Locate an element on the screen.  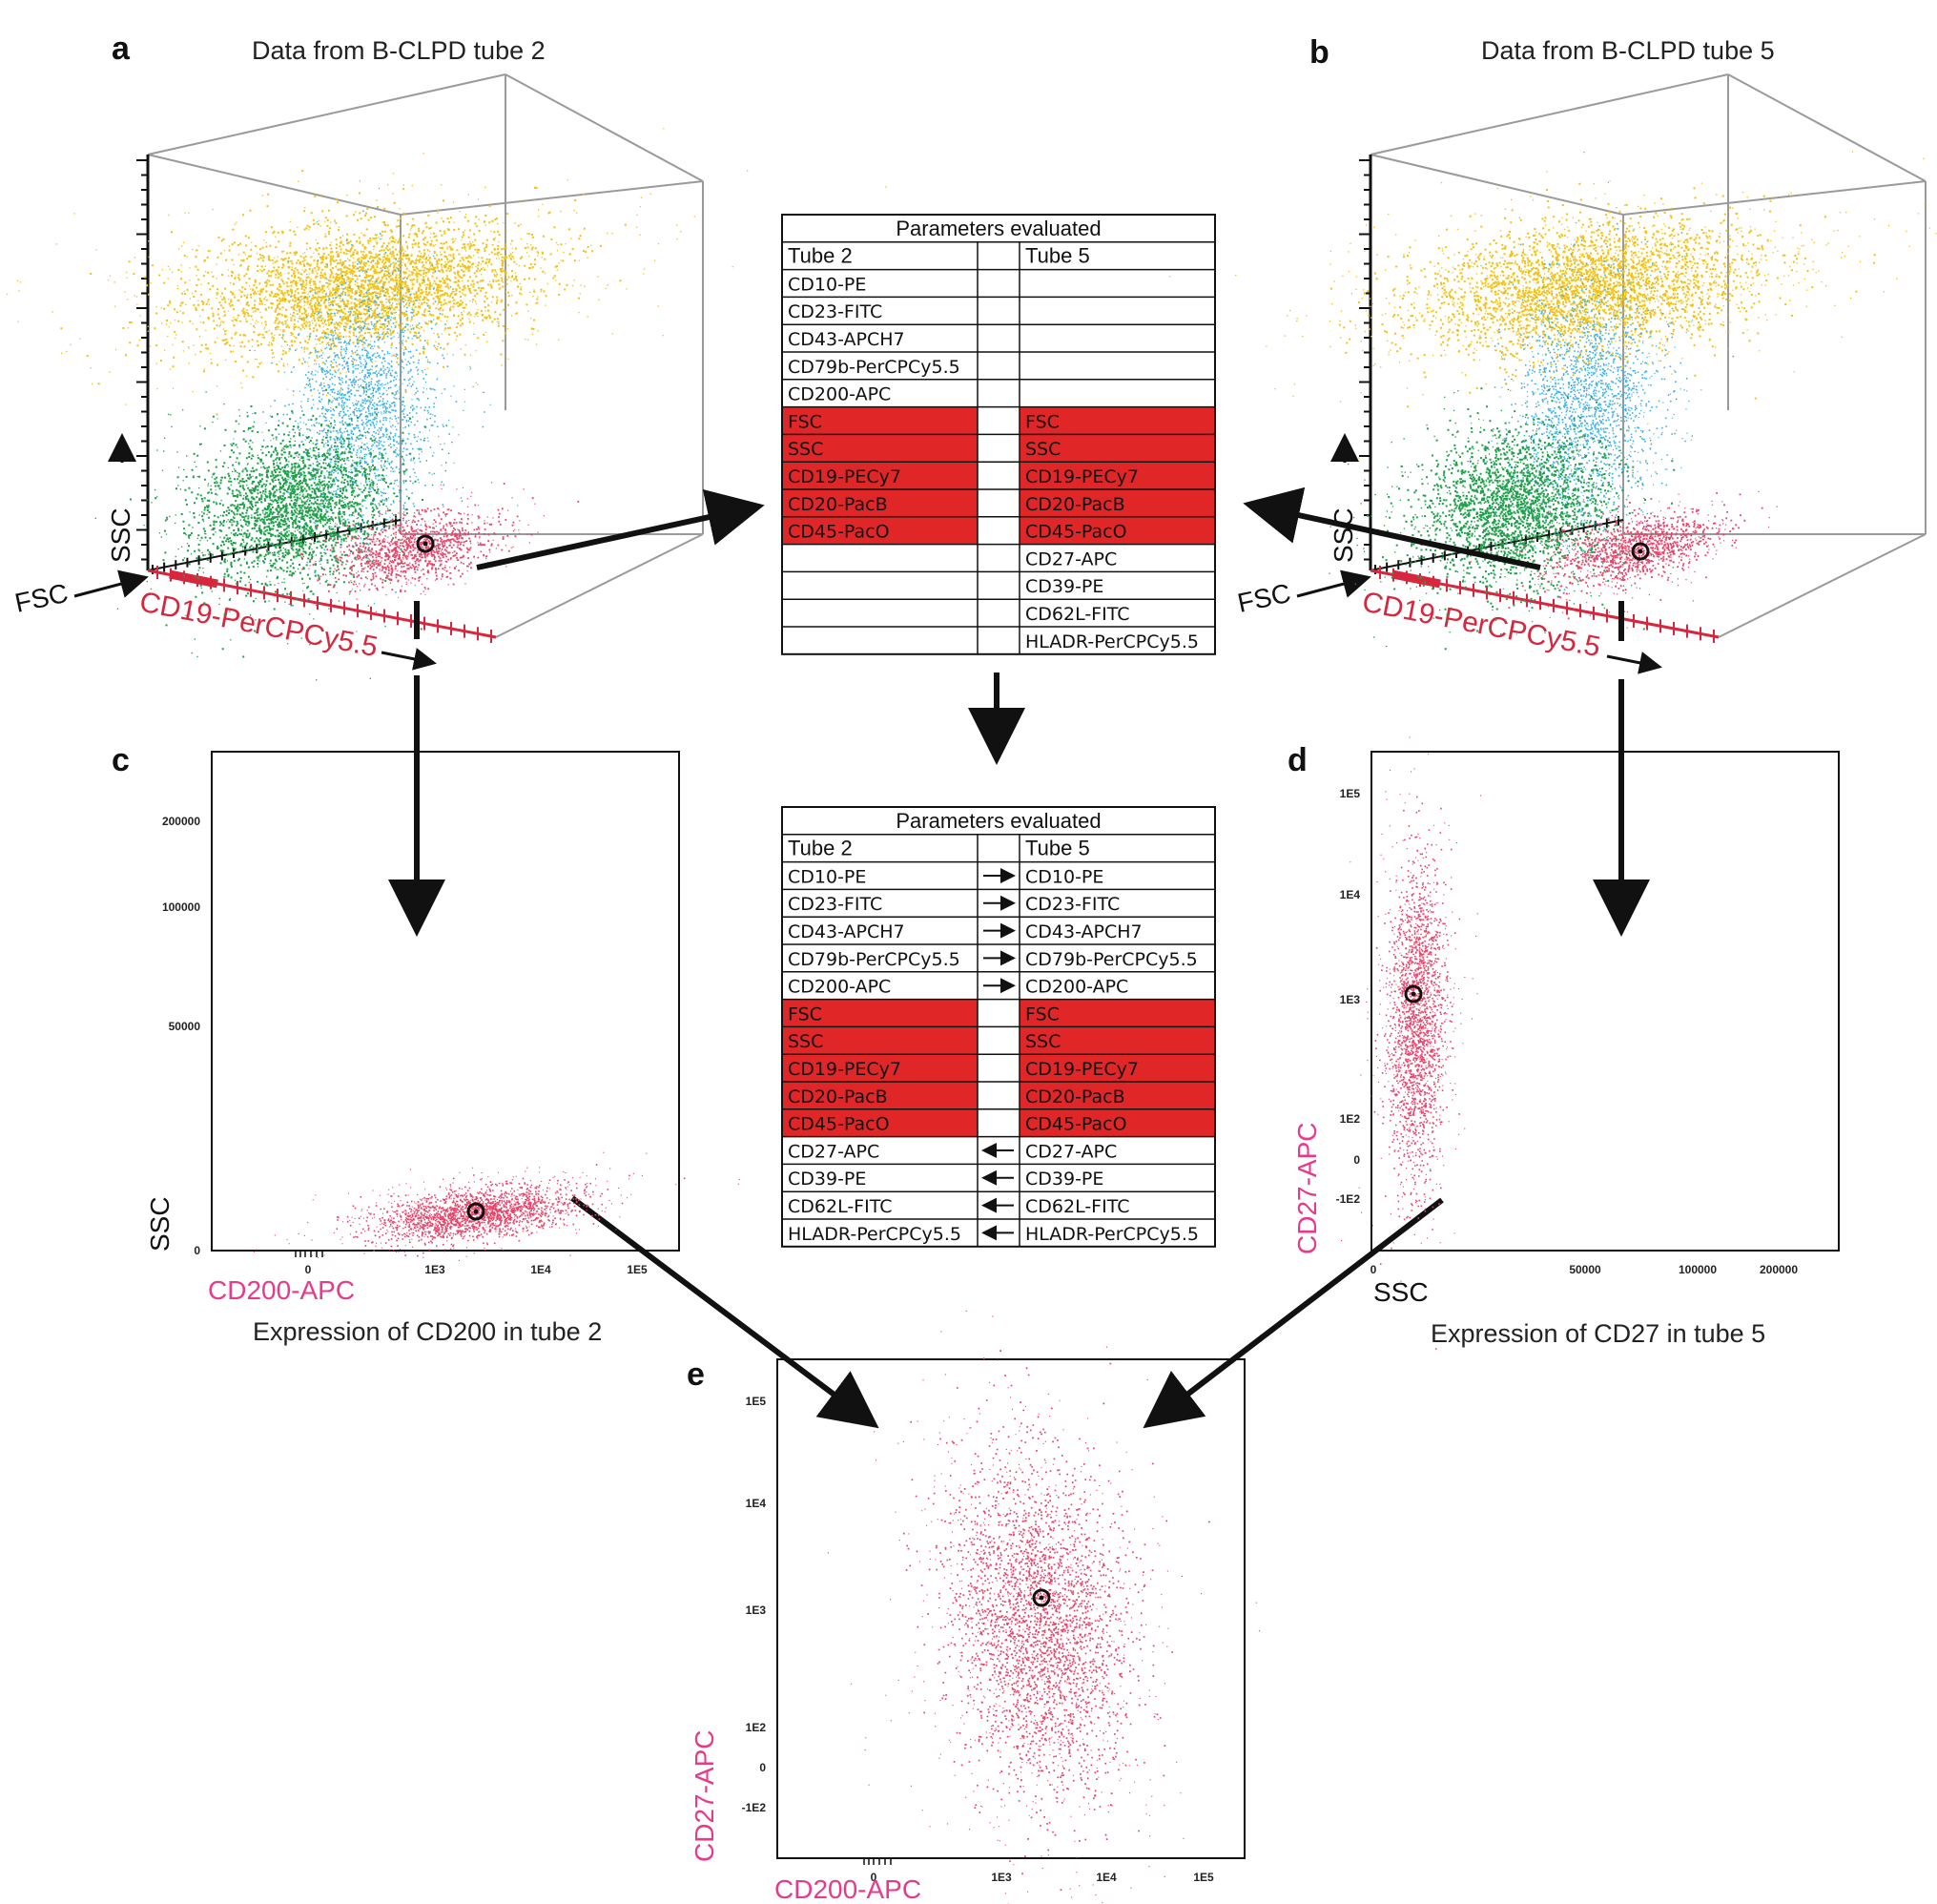
panel-e-centroid-marker is located at coordinates (1041, 1597).